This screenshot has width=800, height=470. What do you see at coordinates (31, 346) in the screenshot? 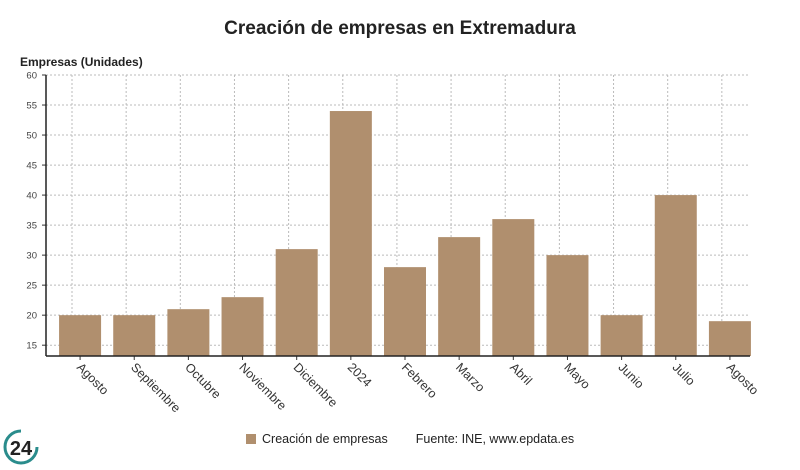
I see `y-tick-label: 15` at bounding box center [31, 346].